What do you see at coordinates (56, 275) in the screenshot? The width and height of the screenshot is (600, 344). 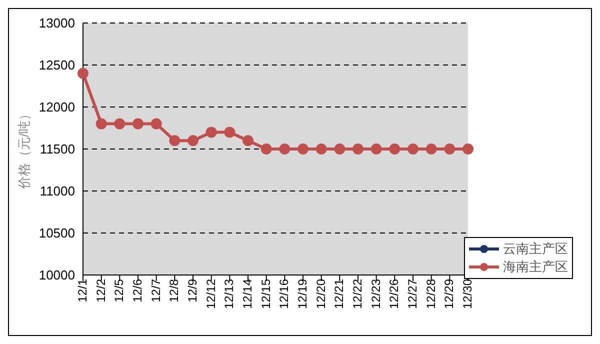 I see `y-tick-label: 10000` at bounding box center [56, 275].